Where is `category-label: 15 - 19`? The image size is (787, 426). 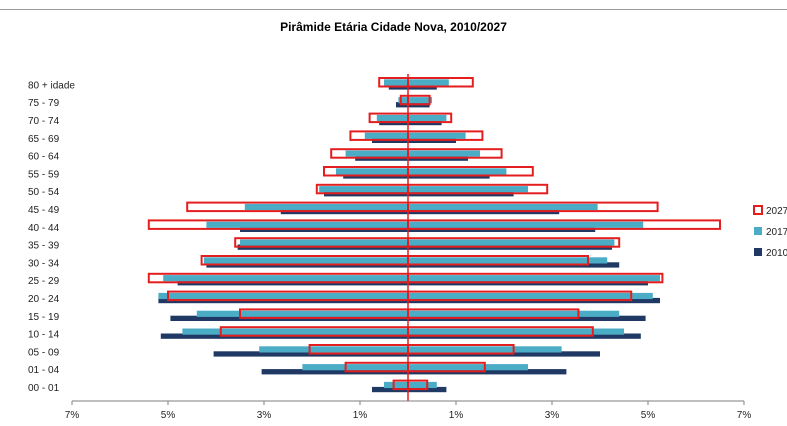
category-label: 15 - 19 is located at coordinates (44, 317).